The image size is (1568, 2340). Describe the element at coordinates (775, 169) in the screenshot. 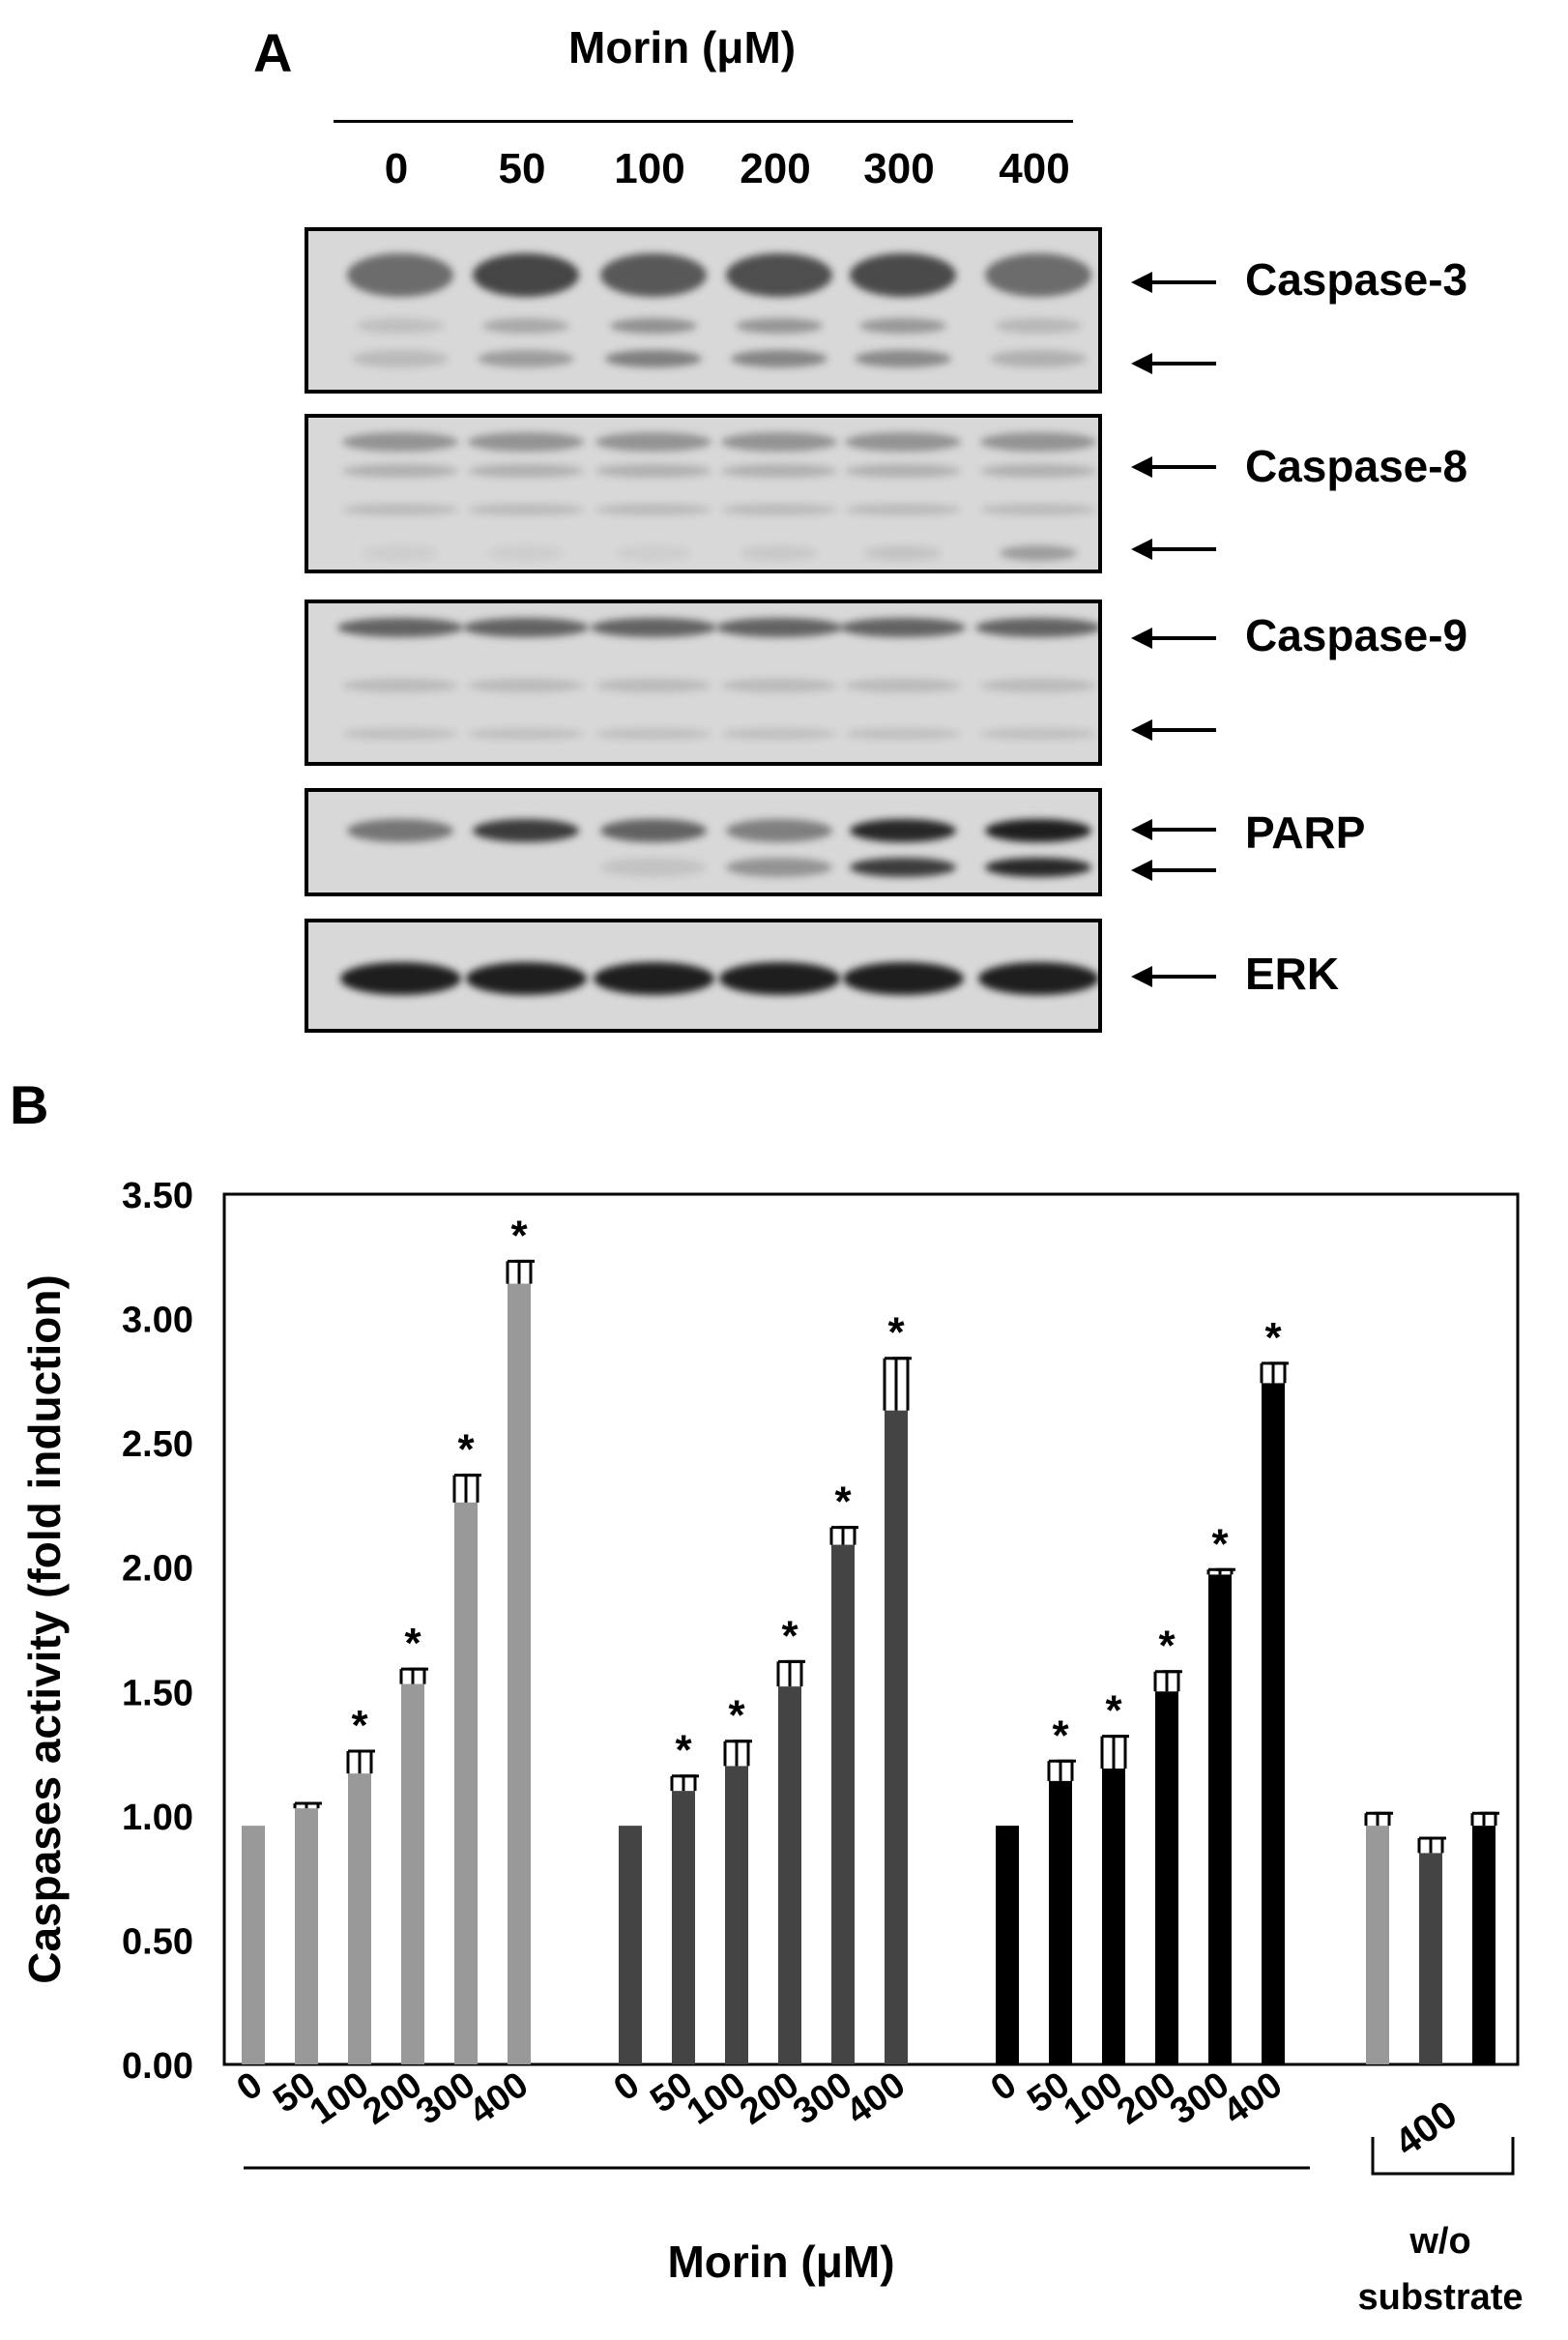

I see `lane-label: 200` at that location.